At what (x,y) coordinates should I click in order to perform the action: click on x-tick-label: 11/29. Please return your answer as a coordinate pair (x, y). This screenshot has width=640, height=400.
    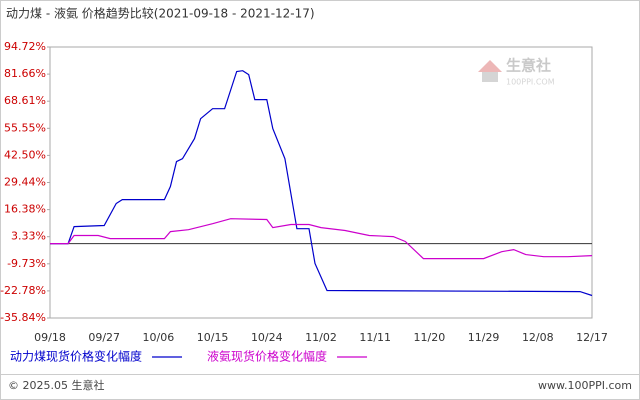
    Looking at the image, I should click on (484, 337).